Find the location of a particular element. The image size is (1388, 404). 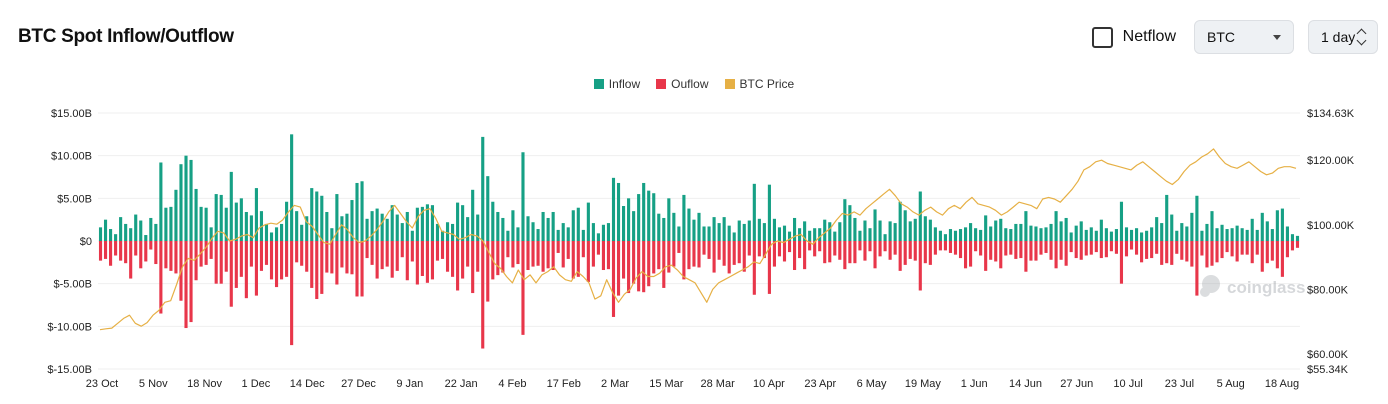

coin-select: BTC is located at coordinates (1244, 37).